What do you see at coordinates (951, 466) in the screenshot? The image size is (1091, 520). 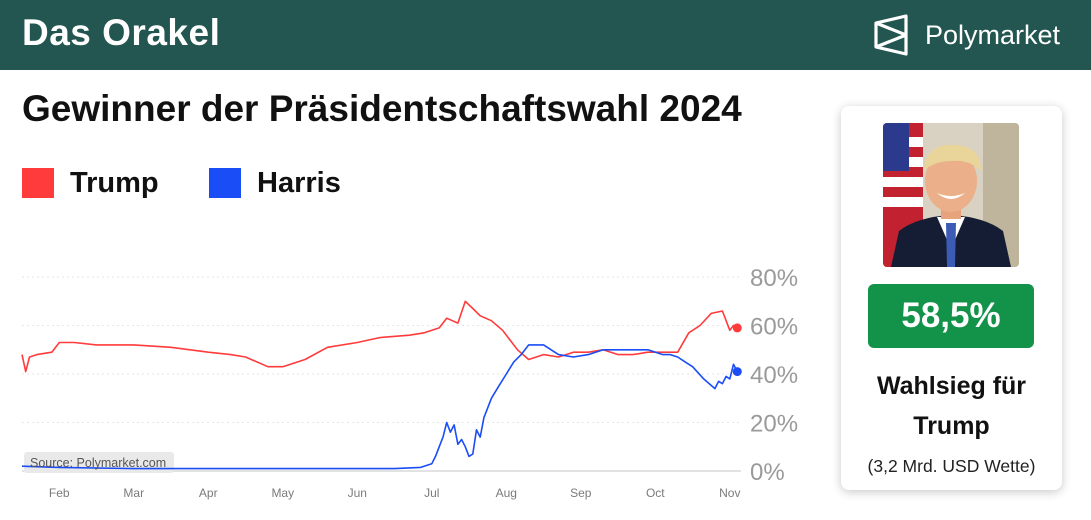 I see `bet-volume-label: (3,2 Mrd. USD Wette)` at bounding box center [951, 466].